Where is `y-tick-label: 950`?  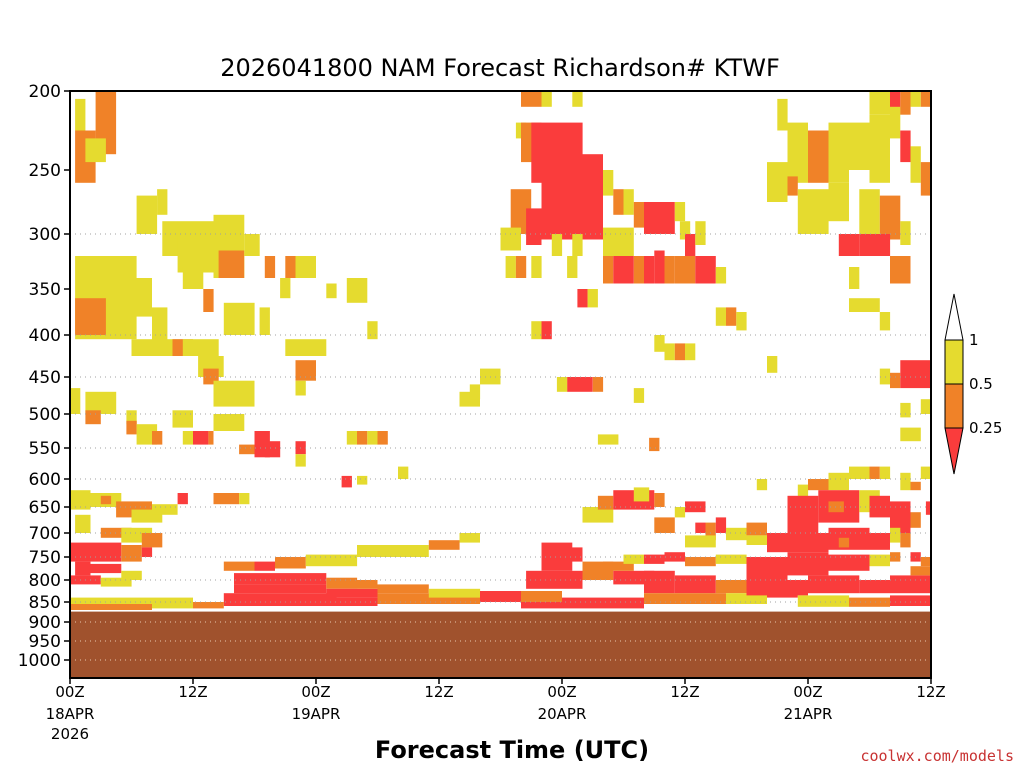
y-tick-label: 950 is located at coordinates (45, 642).